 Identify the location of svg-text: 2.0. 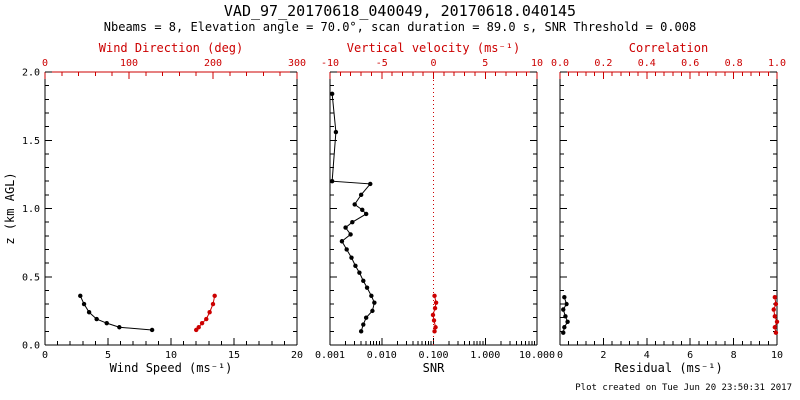
(31, 73).